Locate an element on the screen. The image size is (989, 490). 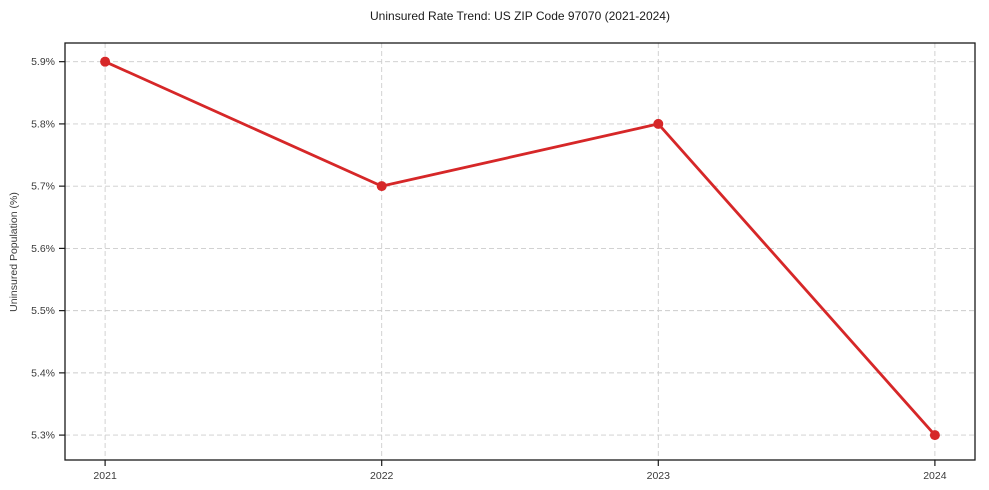
y-tick-label: 5.9% is located at coordinates (43, 62).